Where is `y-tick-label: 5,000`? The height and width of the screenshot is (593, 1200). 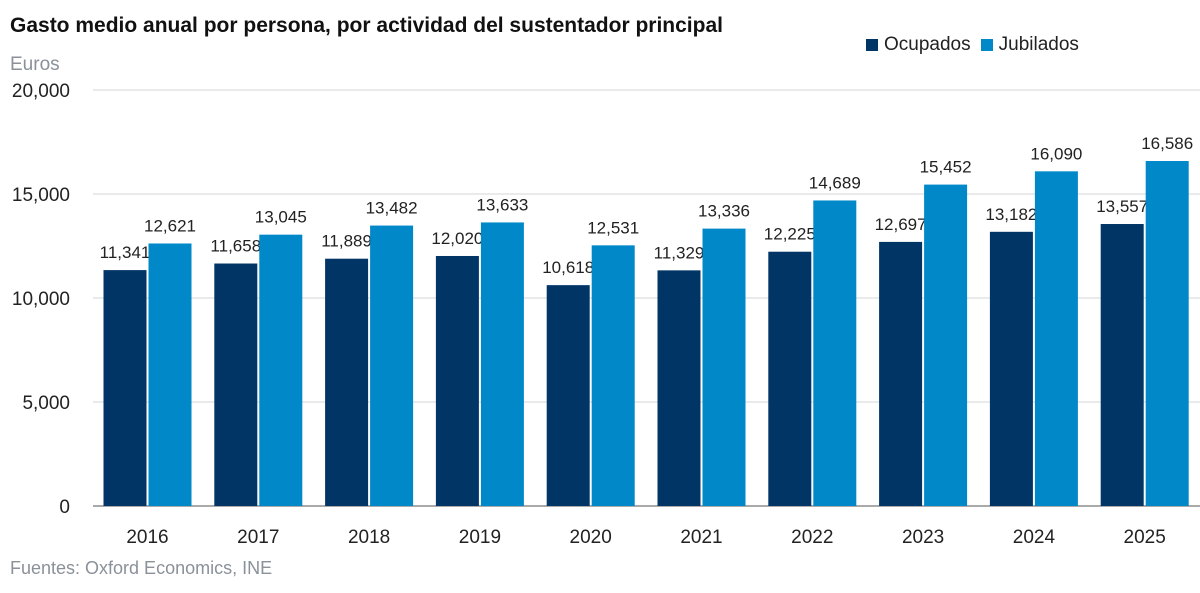 y-tick-label: 5,000 is located at coordinates (46, 403).